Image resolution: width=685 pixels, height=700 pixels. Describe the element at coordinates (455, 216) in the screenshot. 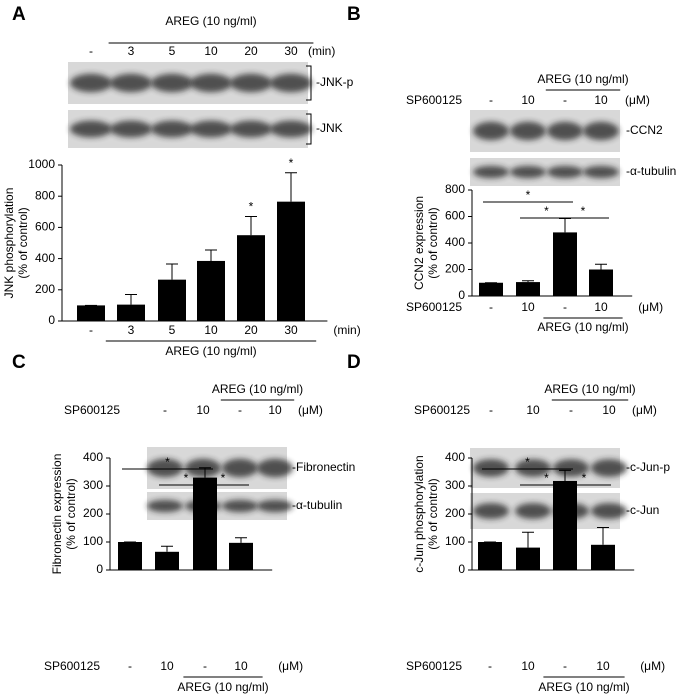

I see `y-tick-label: 600` at that location.